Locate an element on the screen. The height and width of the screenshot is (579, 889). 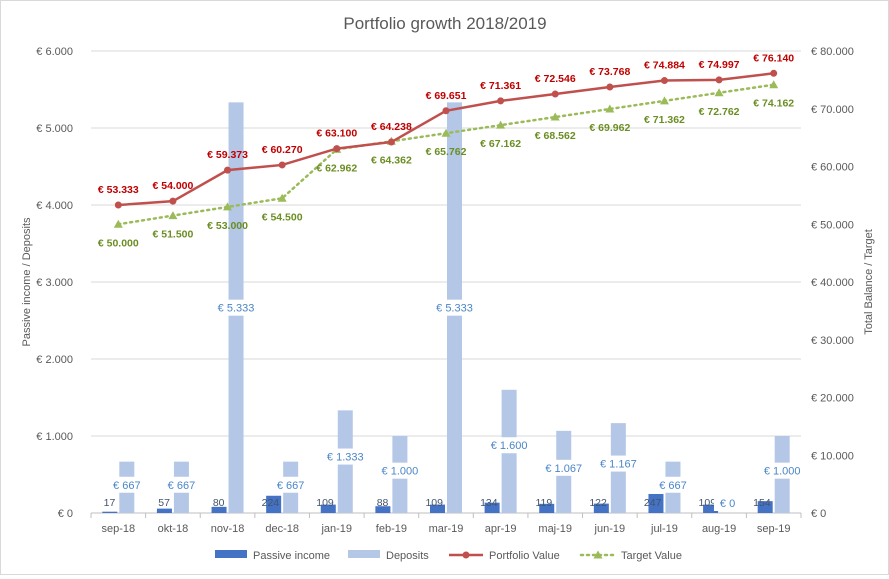
legend-item: Deposits is located at coordinates (388, 556).